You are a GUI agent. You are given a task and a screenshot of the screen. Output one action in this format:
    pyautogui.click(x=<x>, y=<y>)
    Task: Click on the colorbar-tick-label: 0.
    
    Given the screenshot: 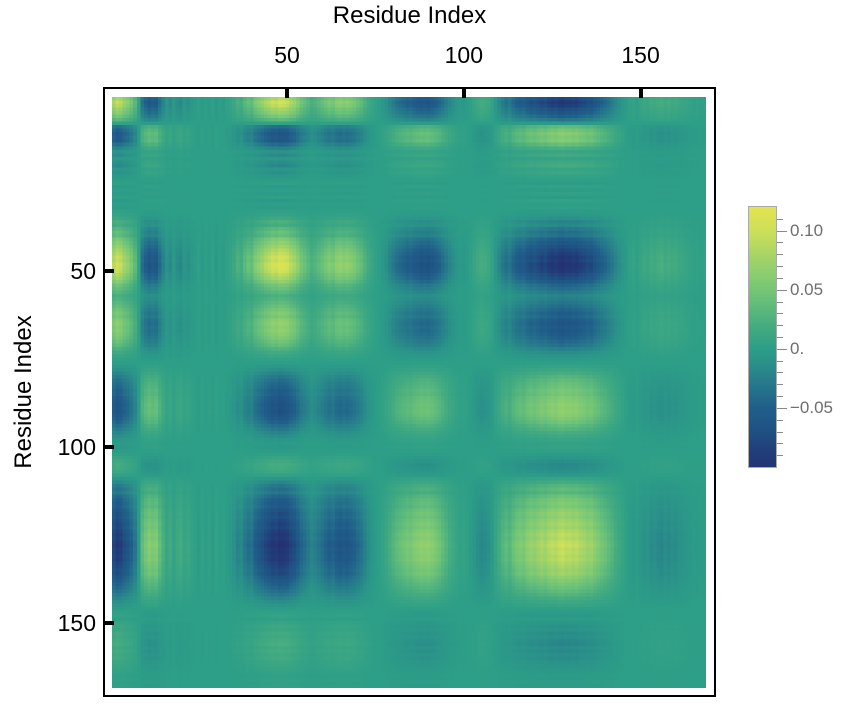 What is the action you would take?
    pyautogui.click(x=797, y=348)
    